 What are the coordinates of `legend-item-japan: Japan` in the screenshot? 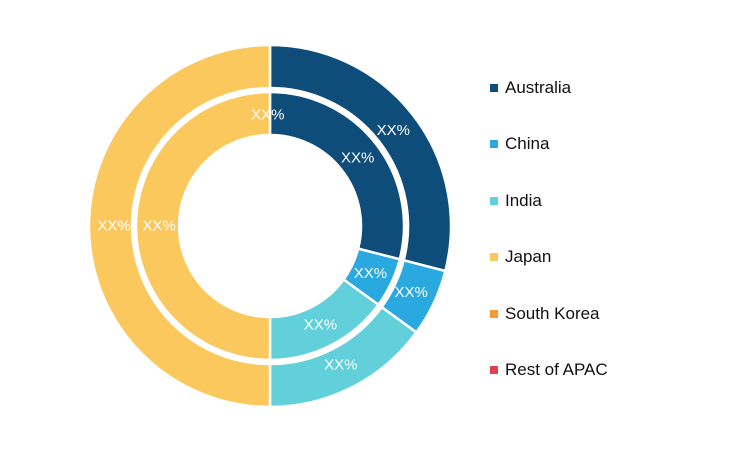 It's located at (549, 257).